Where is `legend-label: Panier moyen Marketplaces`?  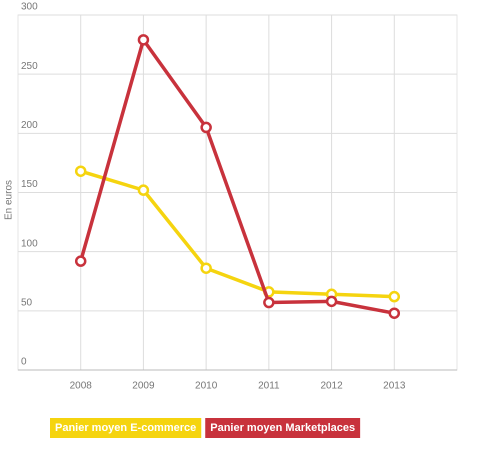
legend-label: Panier moyen Marketplaces is located at coordinates (282, 428).